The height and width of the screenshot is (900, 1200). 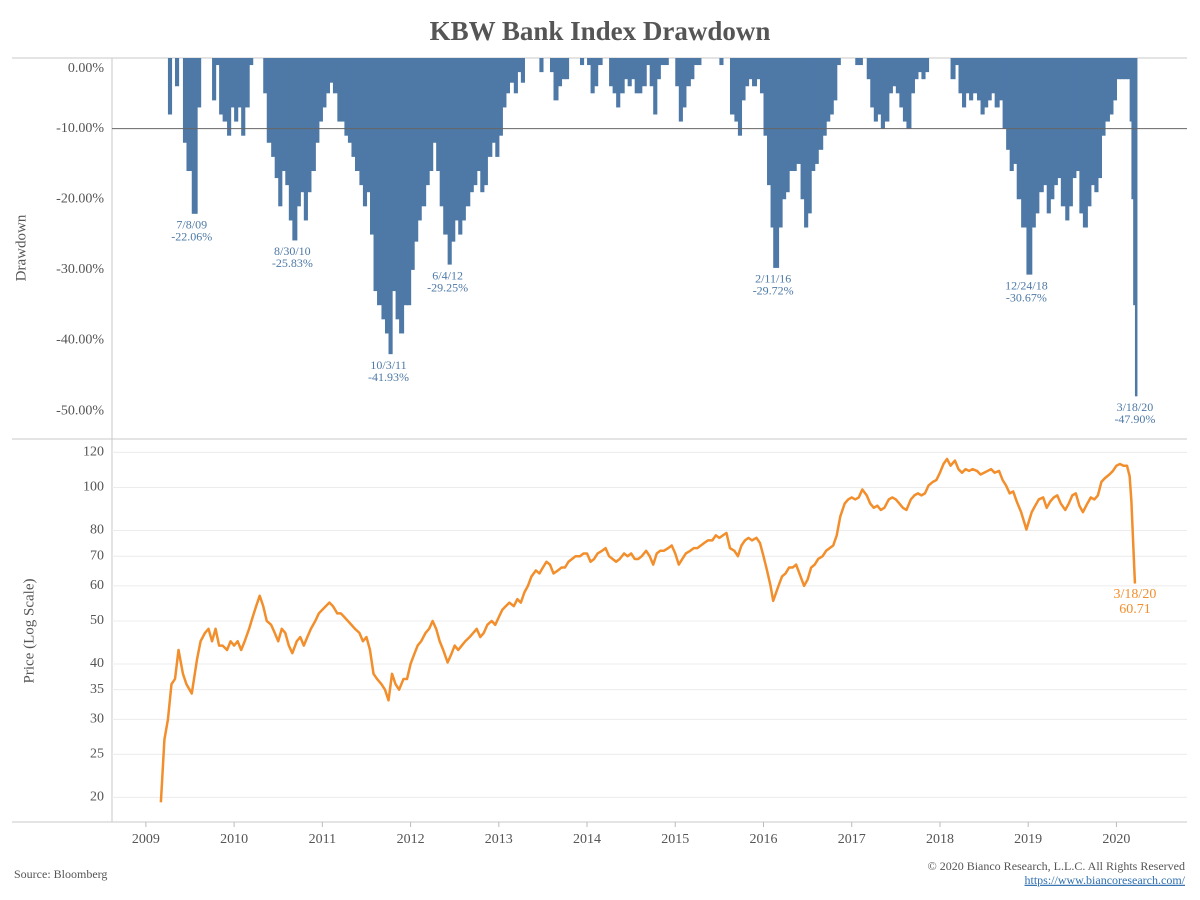 I want to click on annotation-value: -22.06%, so click(x=191, y=237).